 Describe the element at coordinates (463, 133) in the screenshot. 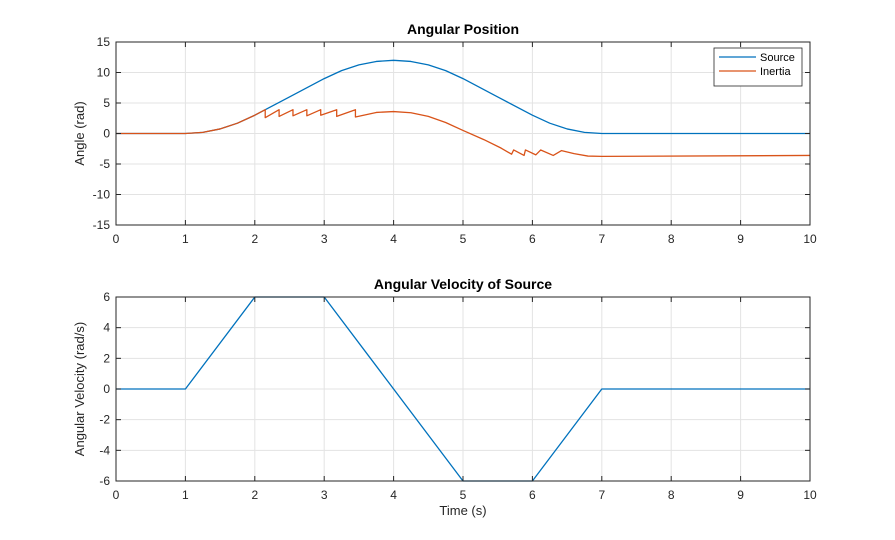

I see `position-series-line-inertia` at that location.